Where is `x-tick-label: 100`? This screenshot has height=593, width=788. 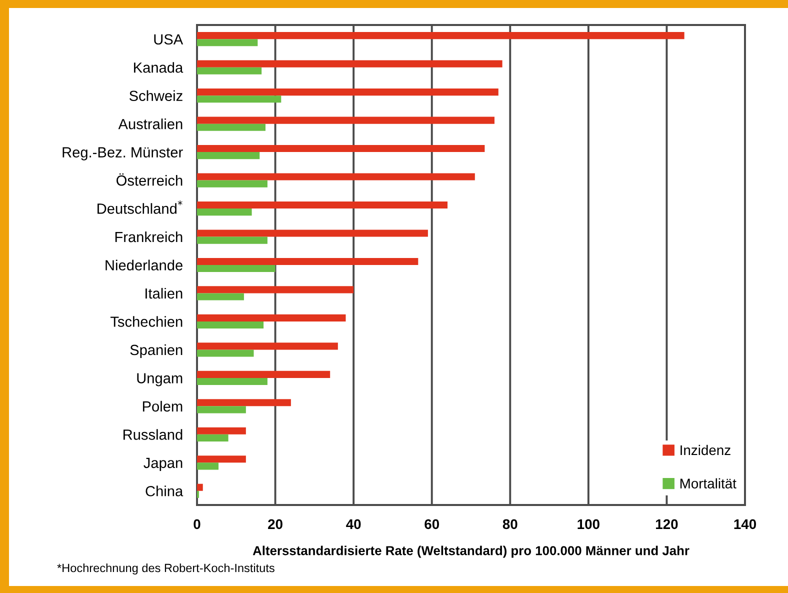 x-tick-label: 100 is located at coordinates (589, 524).